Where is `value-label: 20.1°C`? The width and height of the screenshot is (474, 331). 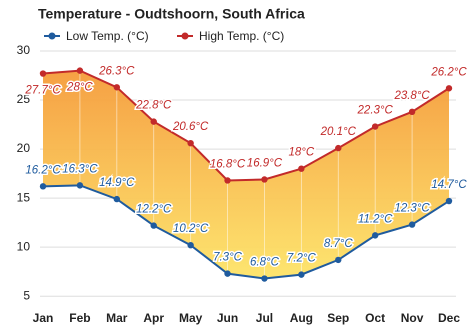
value-label: 20.1°C is located at coordinates (338, 132).